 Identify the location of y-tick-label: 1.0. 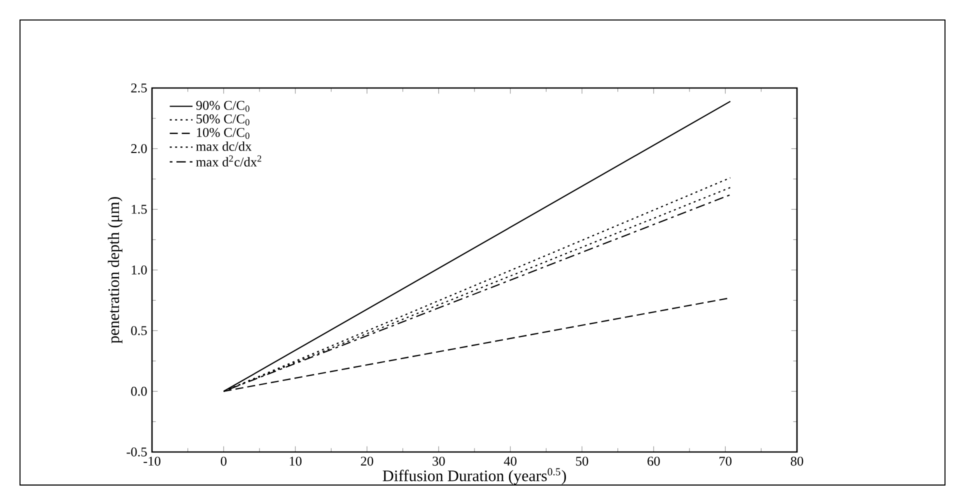
(139, 270).